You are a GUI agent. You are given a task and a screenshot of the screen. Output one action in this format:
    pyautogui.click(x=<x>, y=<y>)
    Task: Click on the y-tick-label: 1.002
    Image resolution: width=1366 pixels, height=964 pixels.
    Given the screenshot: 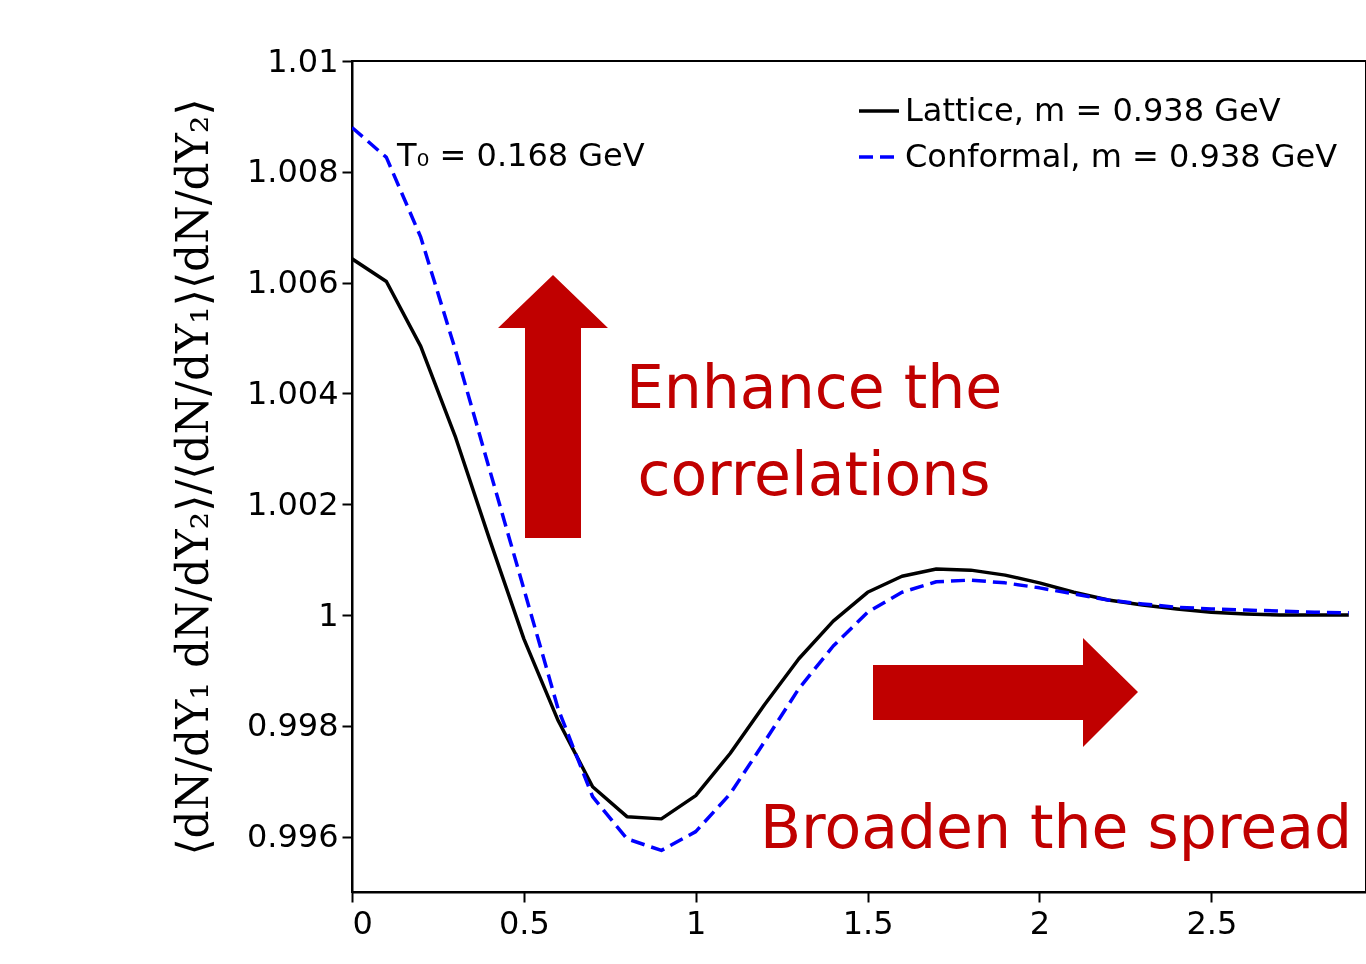 What is the action you would take?
    pyautogui.click(x=292, y=503)
    